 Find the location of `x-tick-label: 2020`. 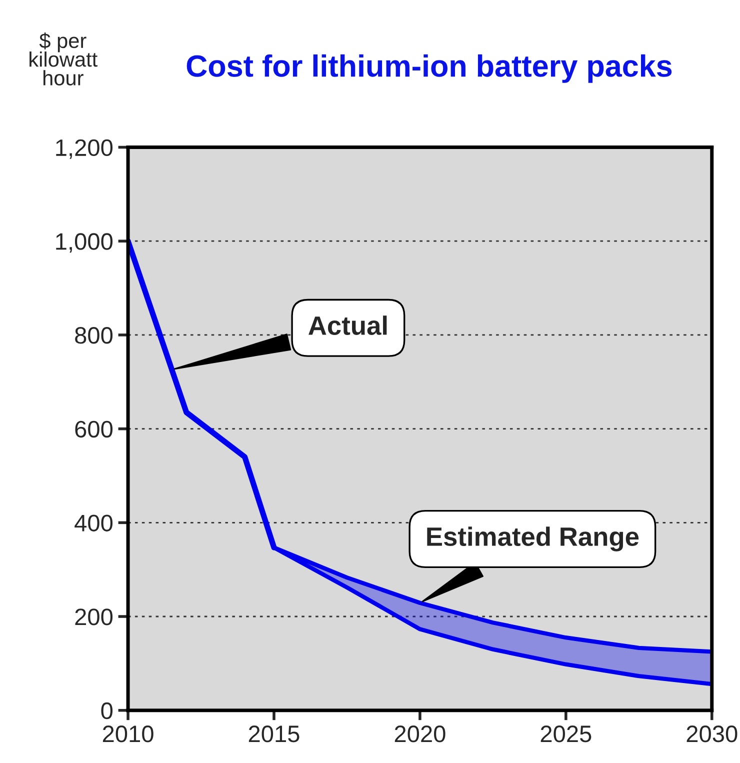

x-tick-label: 2020 is located at coordinates (420, 734).